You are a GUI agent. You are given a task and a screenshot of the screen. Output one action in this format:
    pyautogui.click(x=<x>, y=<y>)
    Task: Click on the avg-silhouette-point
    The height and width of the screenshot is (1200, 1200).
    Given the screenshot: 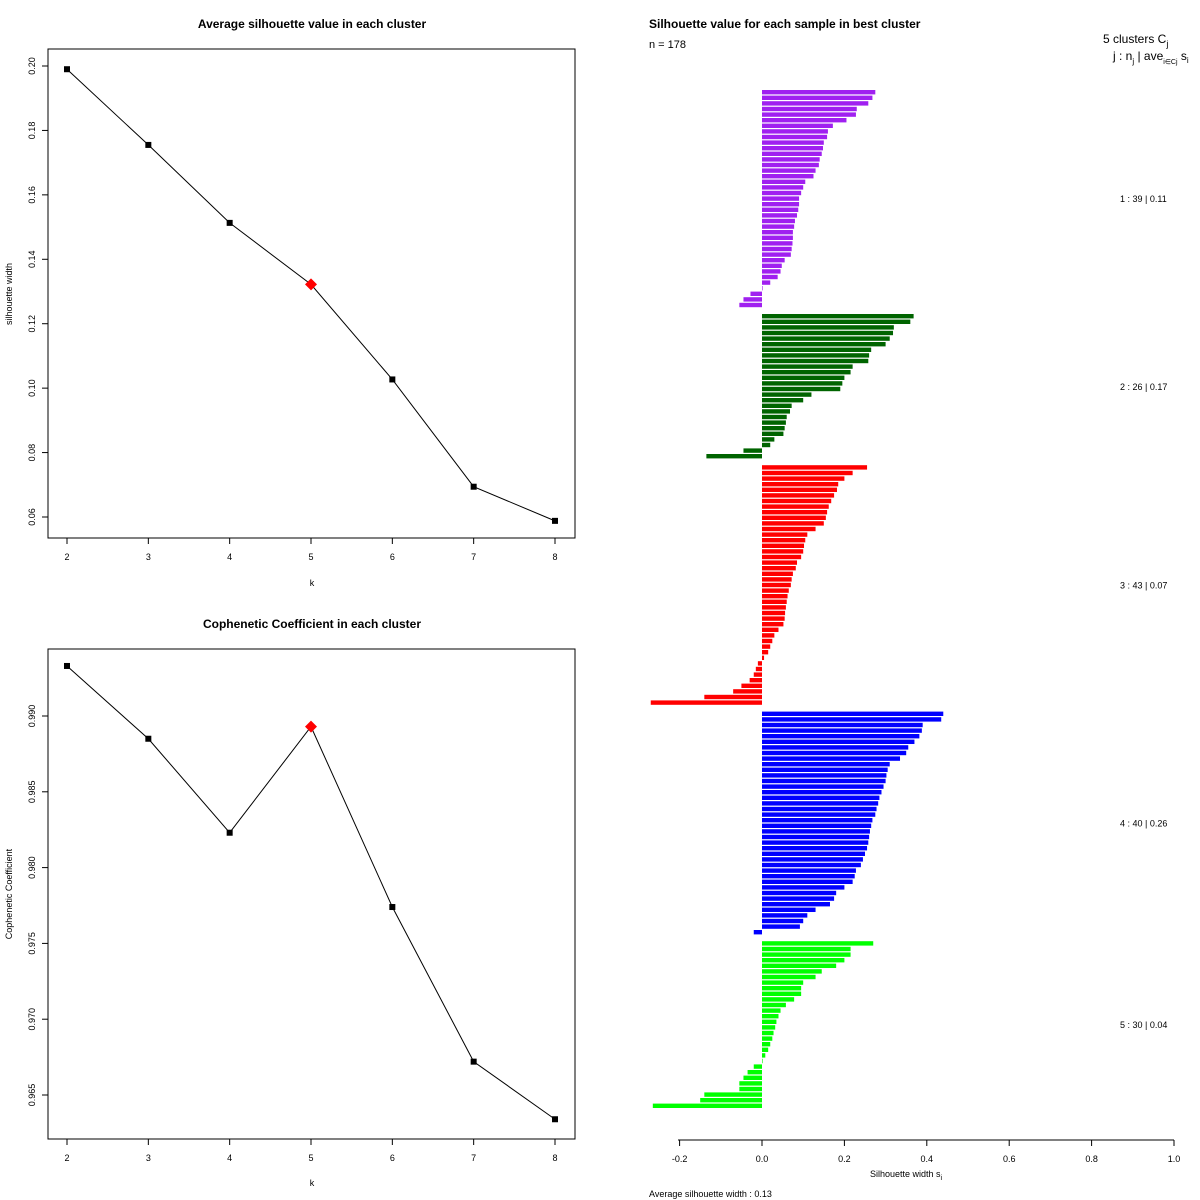 What is the action you would take?
    pyautogui.click(x=148, y=144)
    